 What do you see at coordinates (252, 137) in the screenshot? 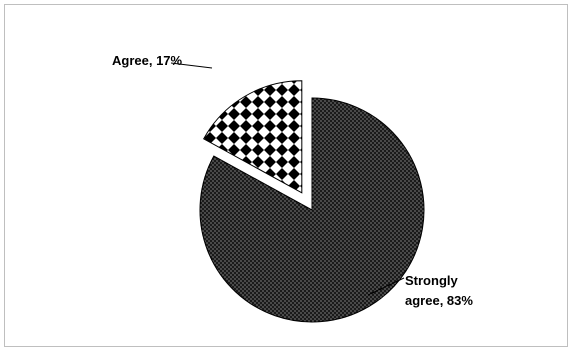
I see `pie-slice-agree` at bounding box center [252, 137].